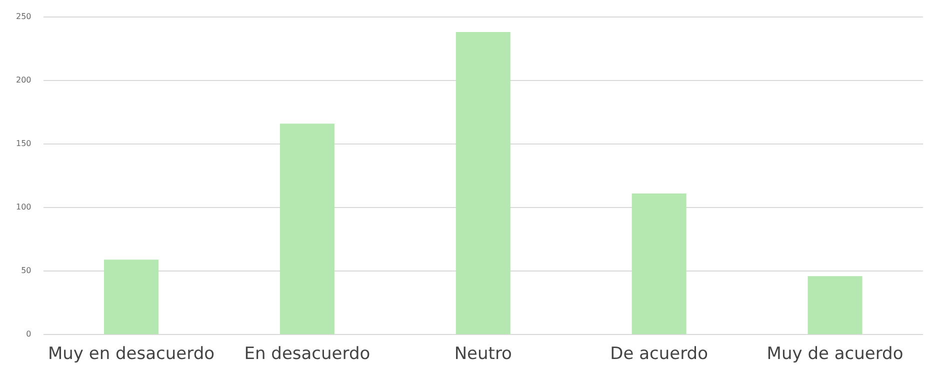  What do you see at coordinates (24, 79) in the screenshot?
I see `y-tick-label: 200` at bounding box center [24, 79].